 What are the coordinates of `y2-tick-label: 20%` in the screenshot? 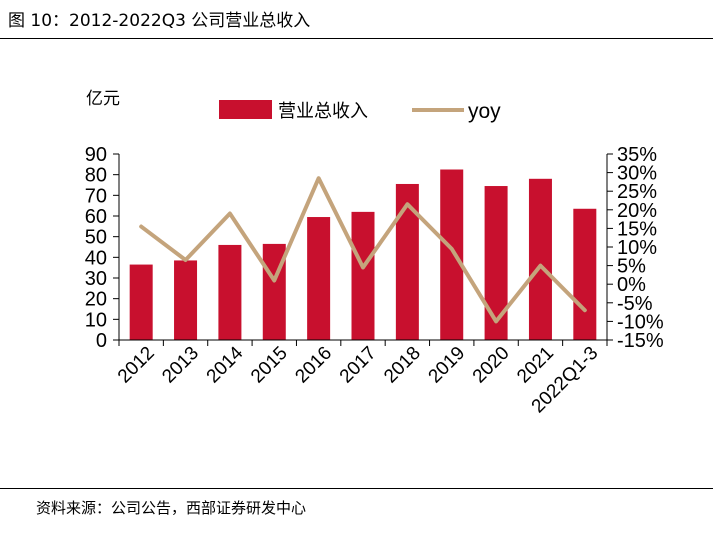 It's located at (637, 211).